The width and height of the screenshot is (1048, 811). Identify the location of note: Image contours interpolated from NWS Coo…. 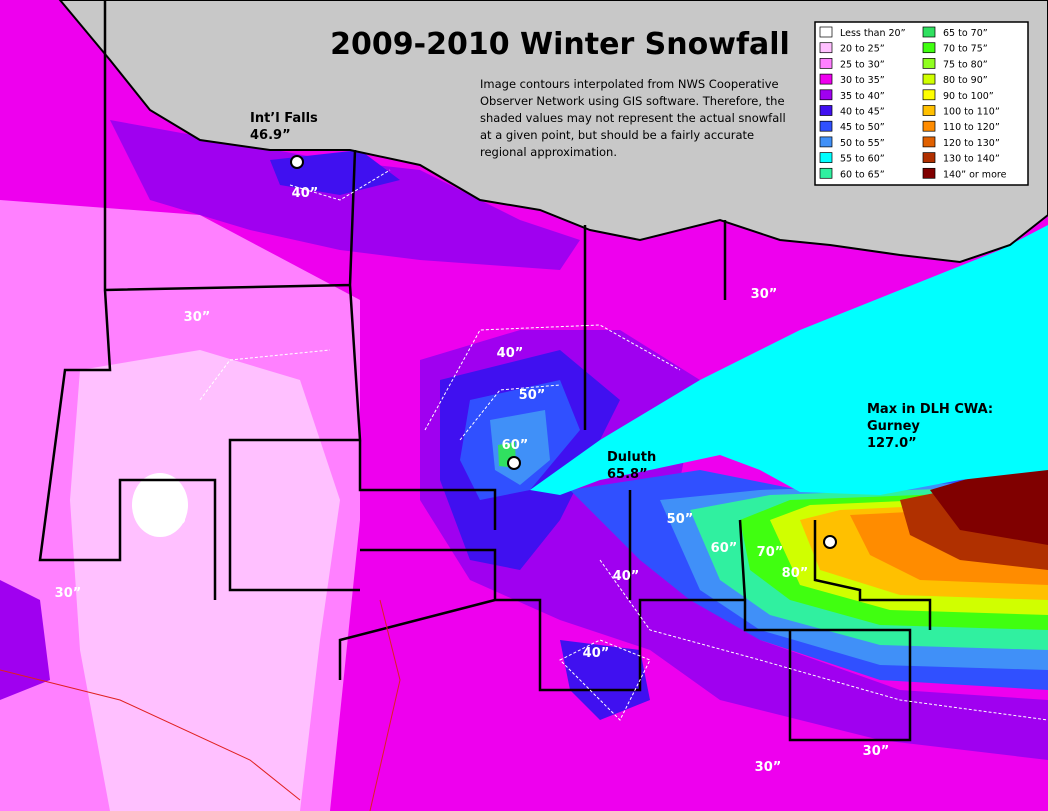
(633, 118).